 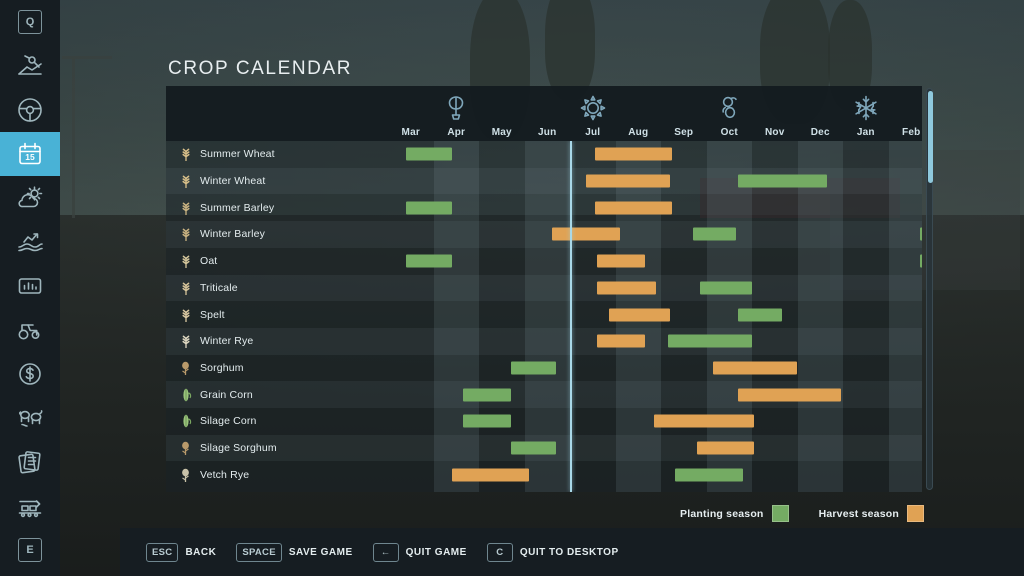 I want to click on action-label: QUIT TO DESKTOP, so click(x=569, y=552).